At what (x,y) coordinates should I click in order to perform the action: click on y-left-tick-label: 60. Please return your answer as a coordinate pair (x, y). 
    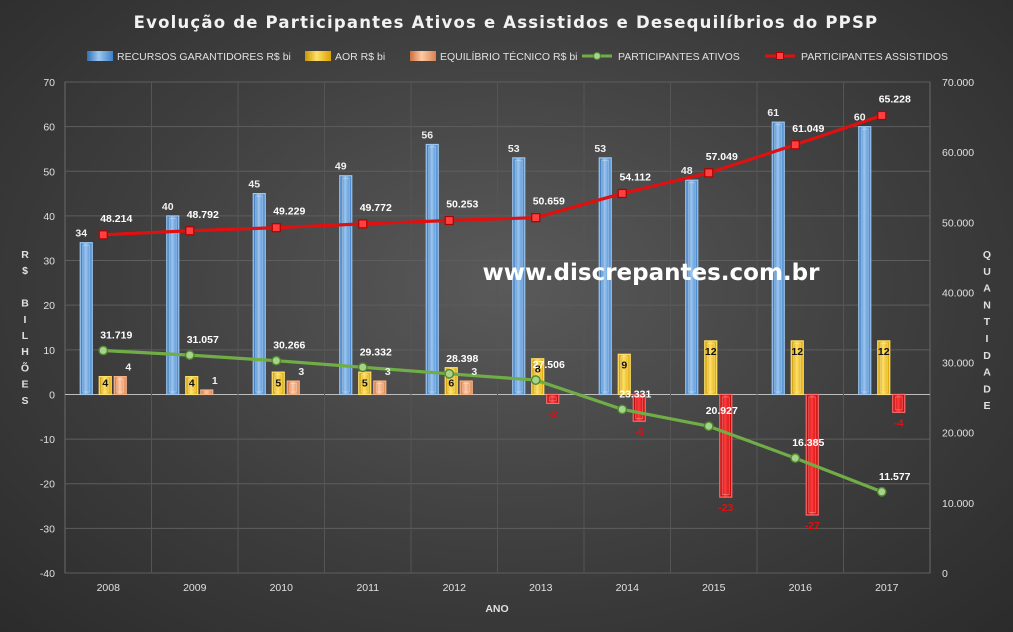
    Looking at the image, I should click on (49, 128).